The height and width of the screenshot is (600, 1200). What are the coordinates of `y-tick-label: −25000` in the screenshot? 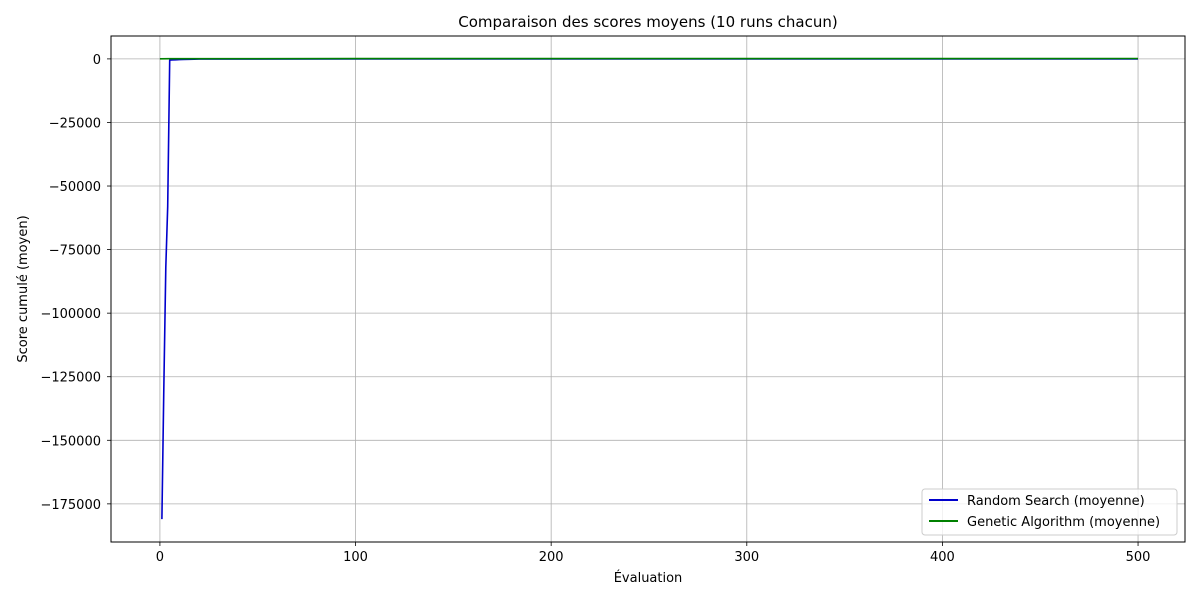 It's located at (75, 123).